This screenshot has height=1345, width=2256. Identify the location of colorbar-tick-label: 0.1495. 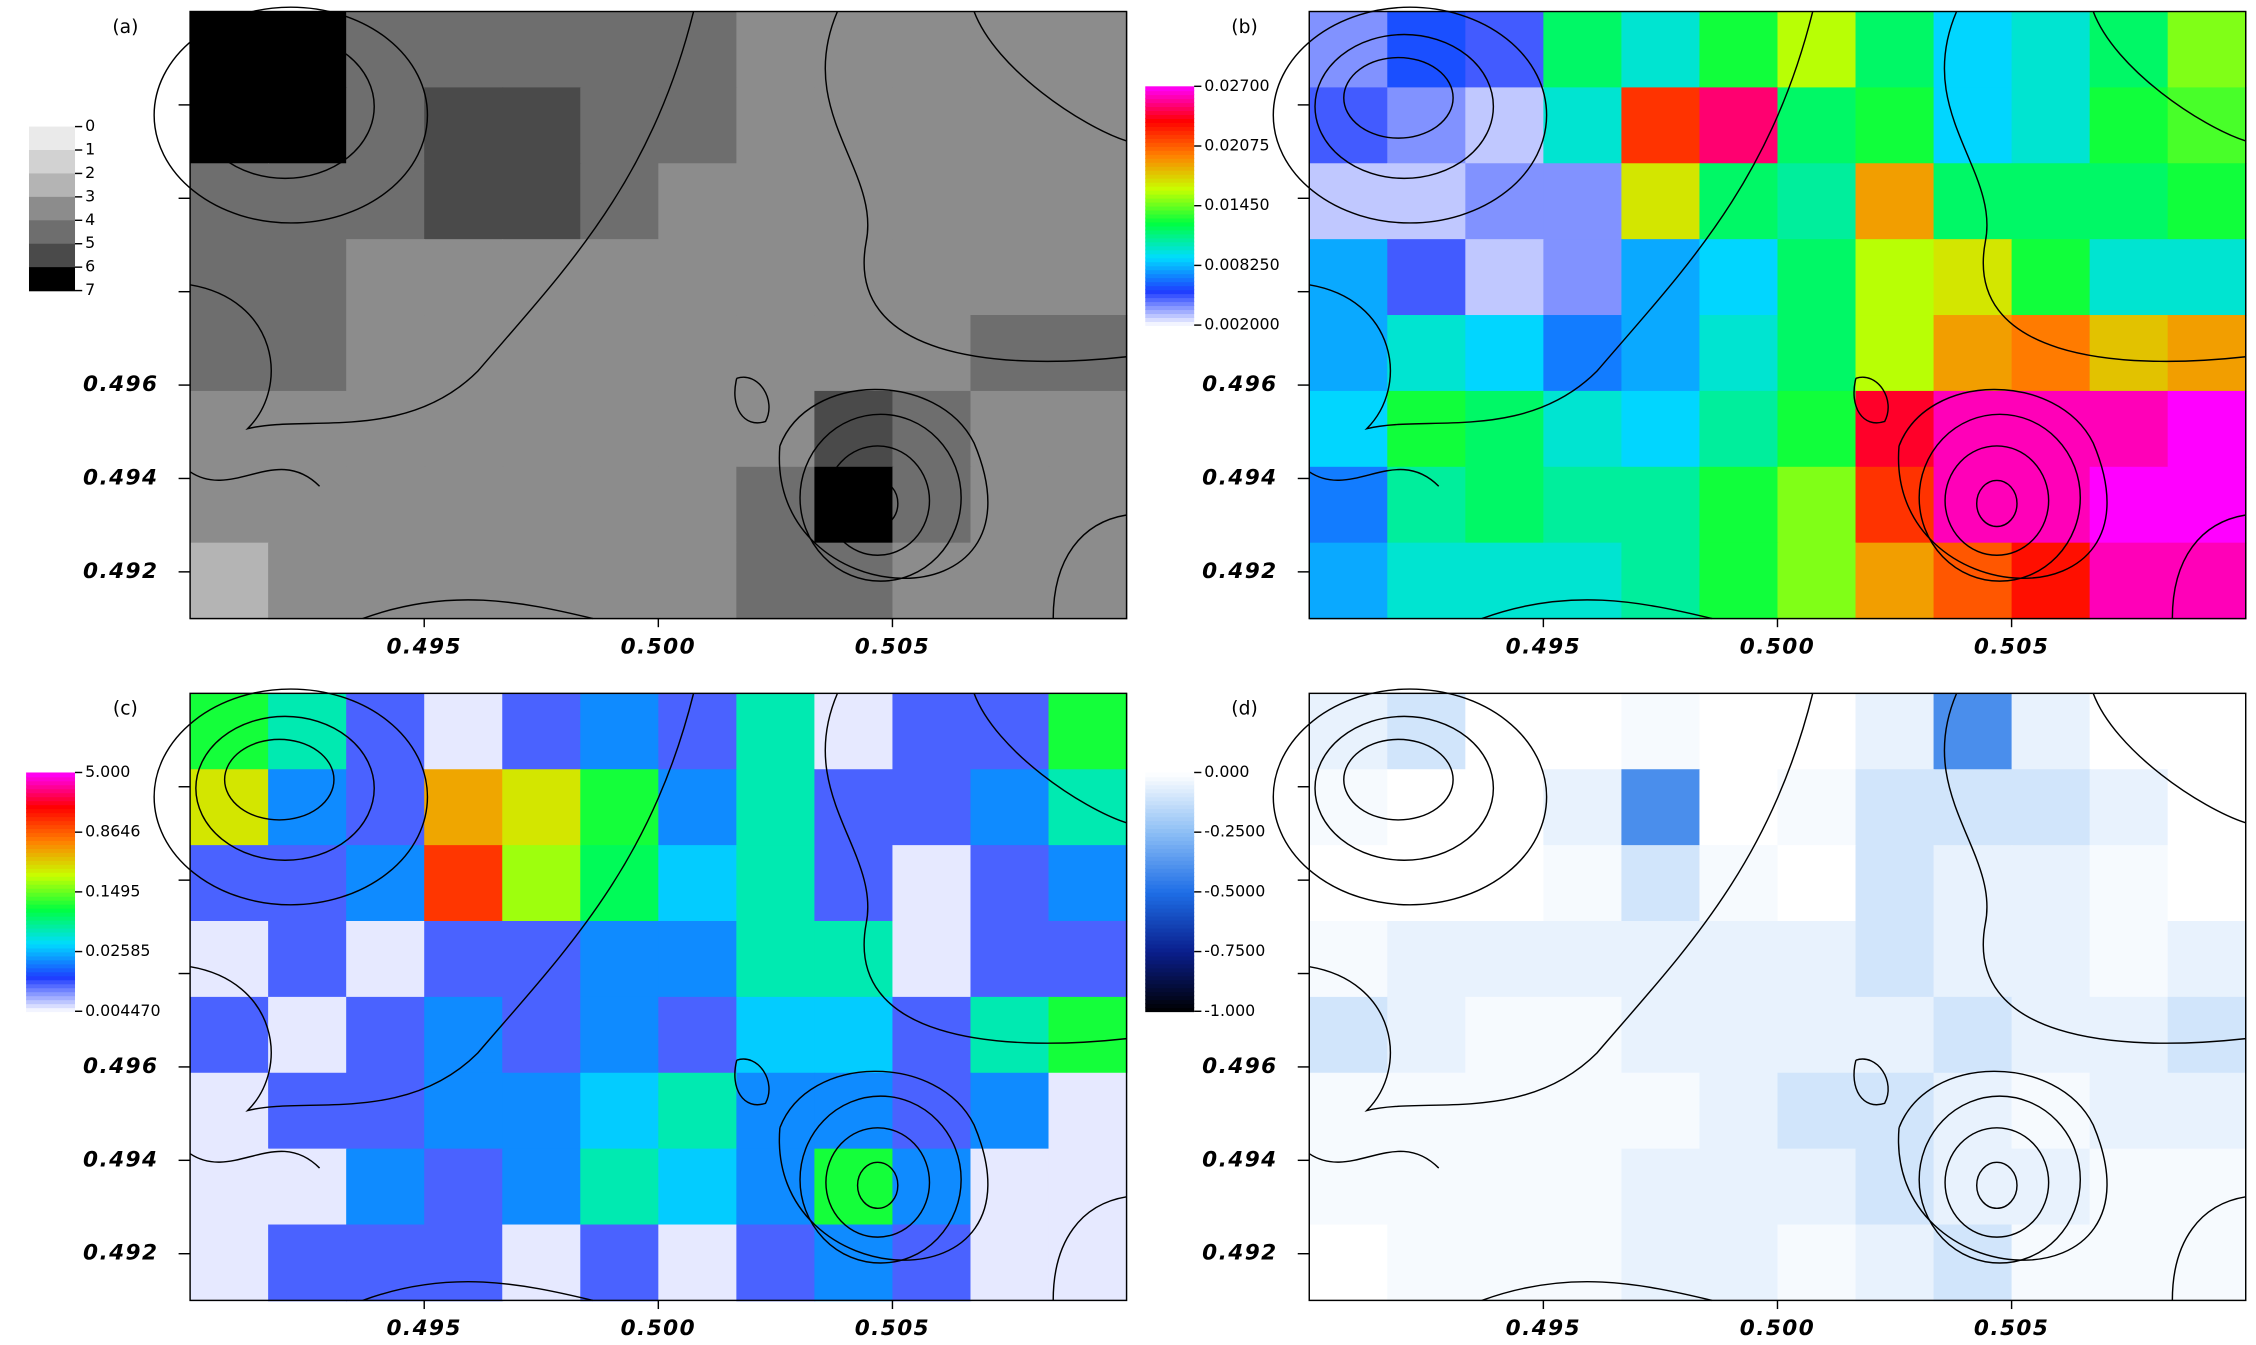
(112, 890).